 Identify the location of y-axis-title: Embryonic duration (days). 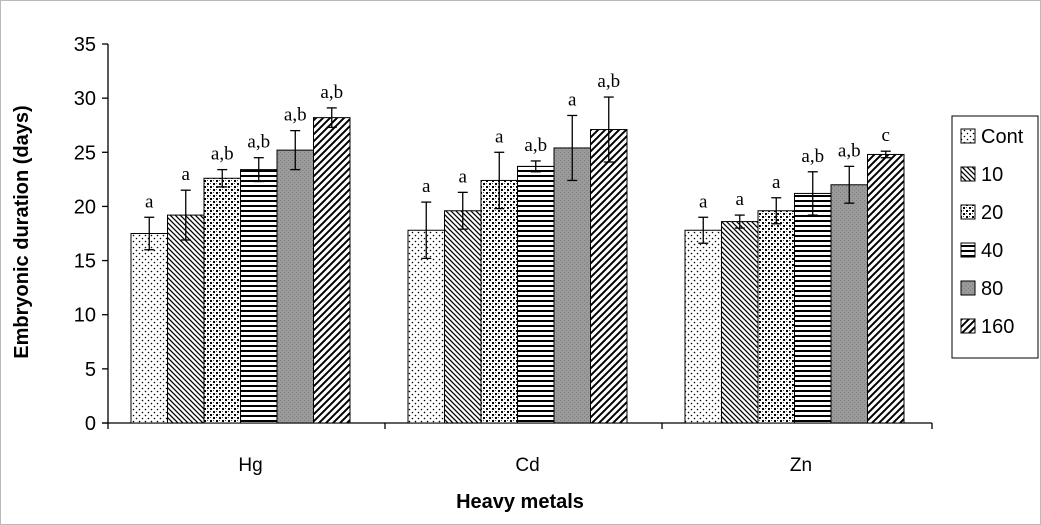
(22, 231).